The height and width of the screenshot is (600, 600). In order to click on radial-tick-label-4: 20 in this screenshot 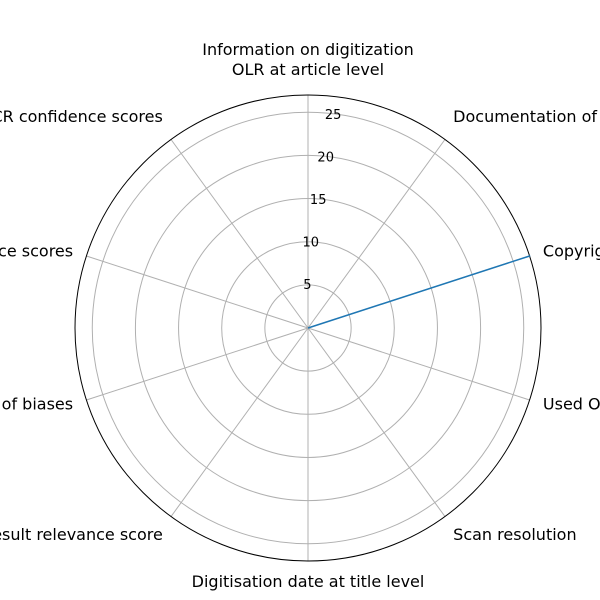, I will do `click(325, 158)`.